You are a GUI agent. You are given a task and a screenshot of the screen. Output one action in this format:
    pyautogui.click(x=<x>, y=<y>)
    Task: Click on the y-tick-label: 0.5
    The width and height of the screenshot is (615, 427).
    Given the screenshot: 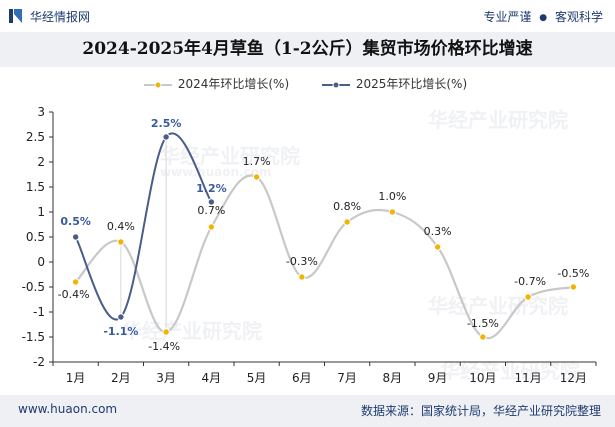 What is the action you would take?
    pyautogui.click(x=35, y=237)
    